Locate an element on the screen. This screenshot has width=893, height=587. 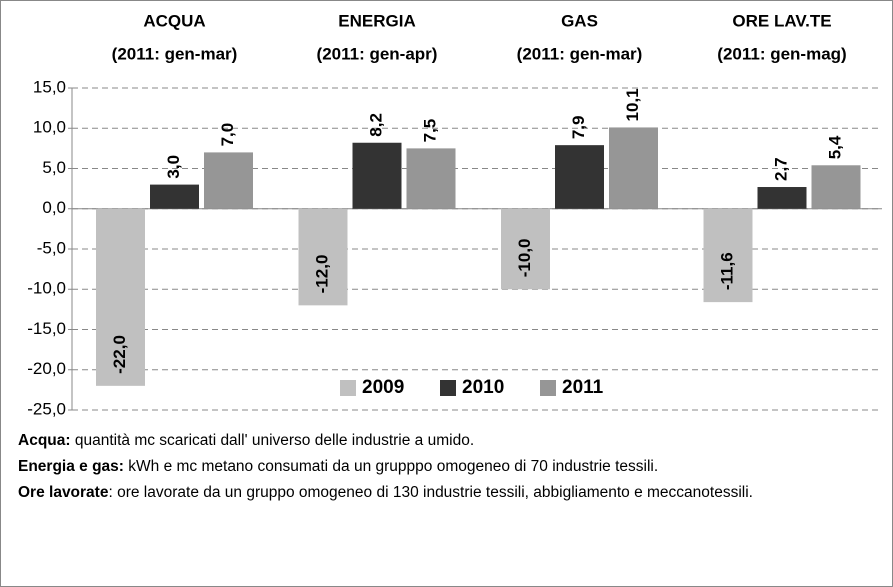
y-tick-label: 10,0 is located at coordinates (49, 127).